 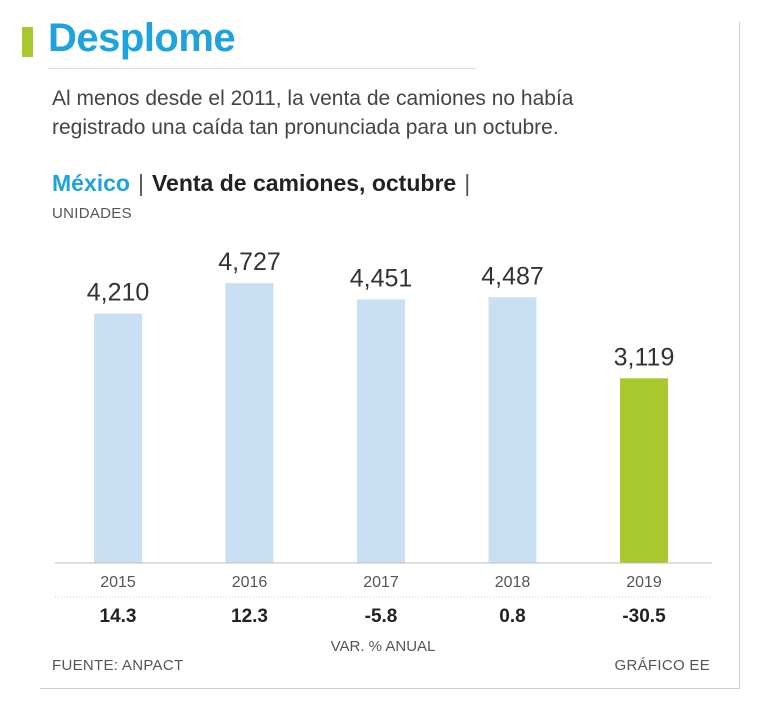 What do you see at coordinates (644, 616) in the screenshot?
I see `var-value-2019: -30.5` at bounding box center [644, 616].